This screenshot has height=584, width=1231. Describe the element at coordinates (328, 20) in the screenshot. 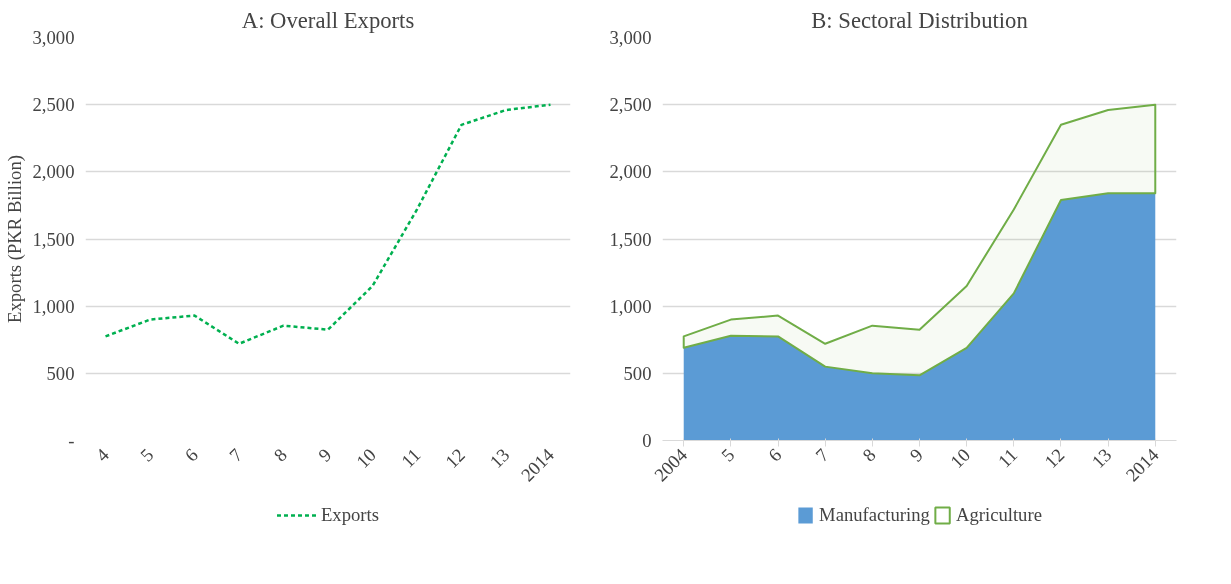

I see `chart-title: A: Overall Exports` at that location.